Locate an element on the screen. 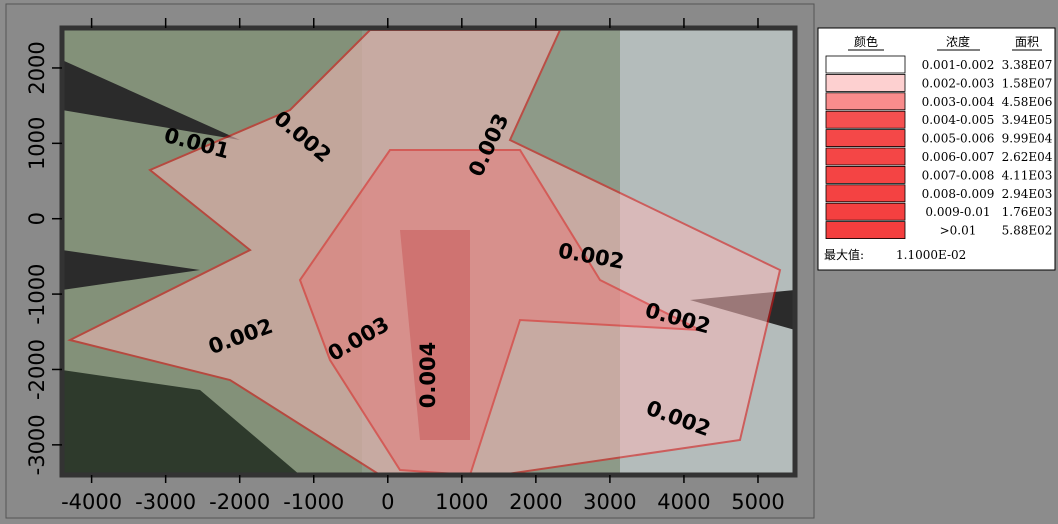 The height and width of the screenshot is (524, 1058). legend-range: 0.009-0.01 is located at coordinates (957, 212).